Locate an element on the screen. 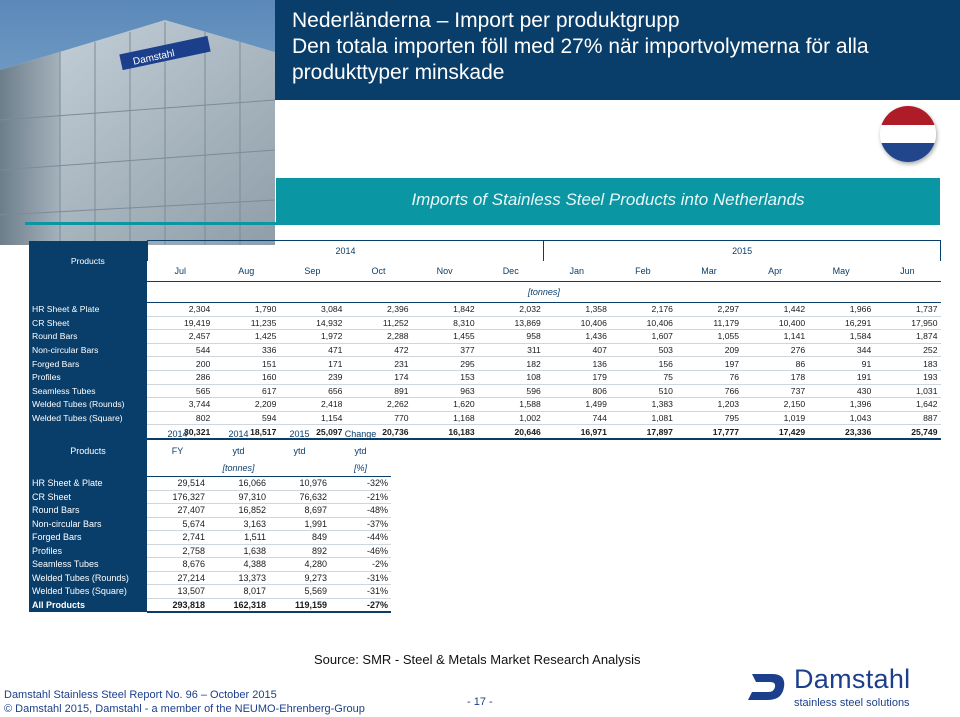 The width and height of the screenshot is (960, 717). netherlands-flag-icon is located at coordinates (908, 134).